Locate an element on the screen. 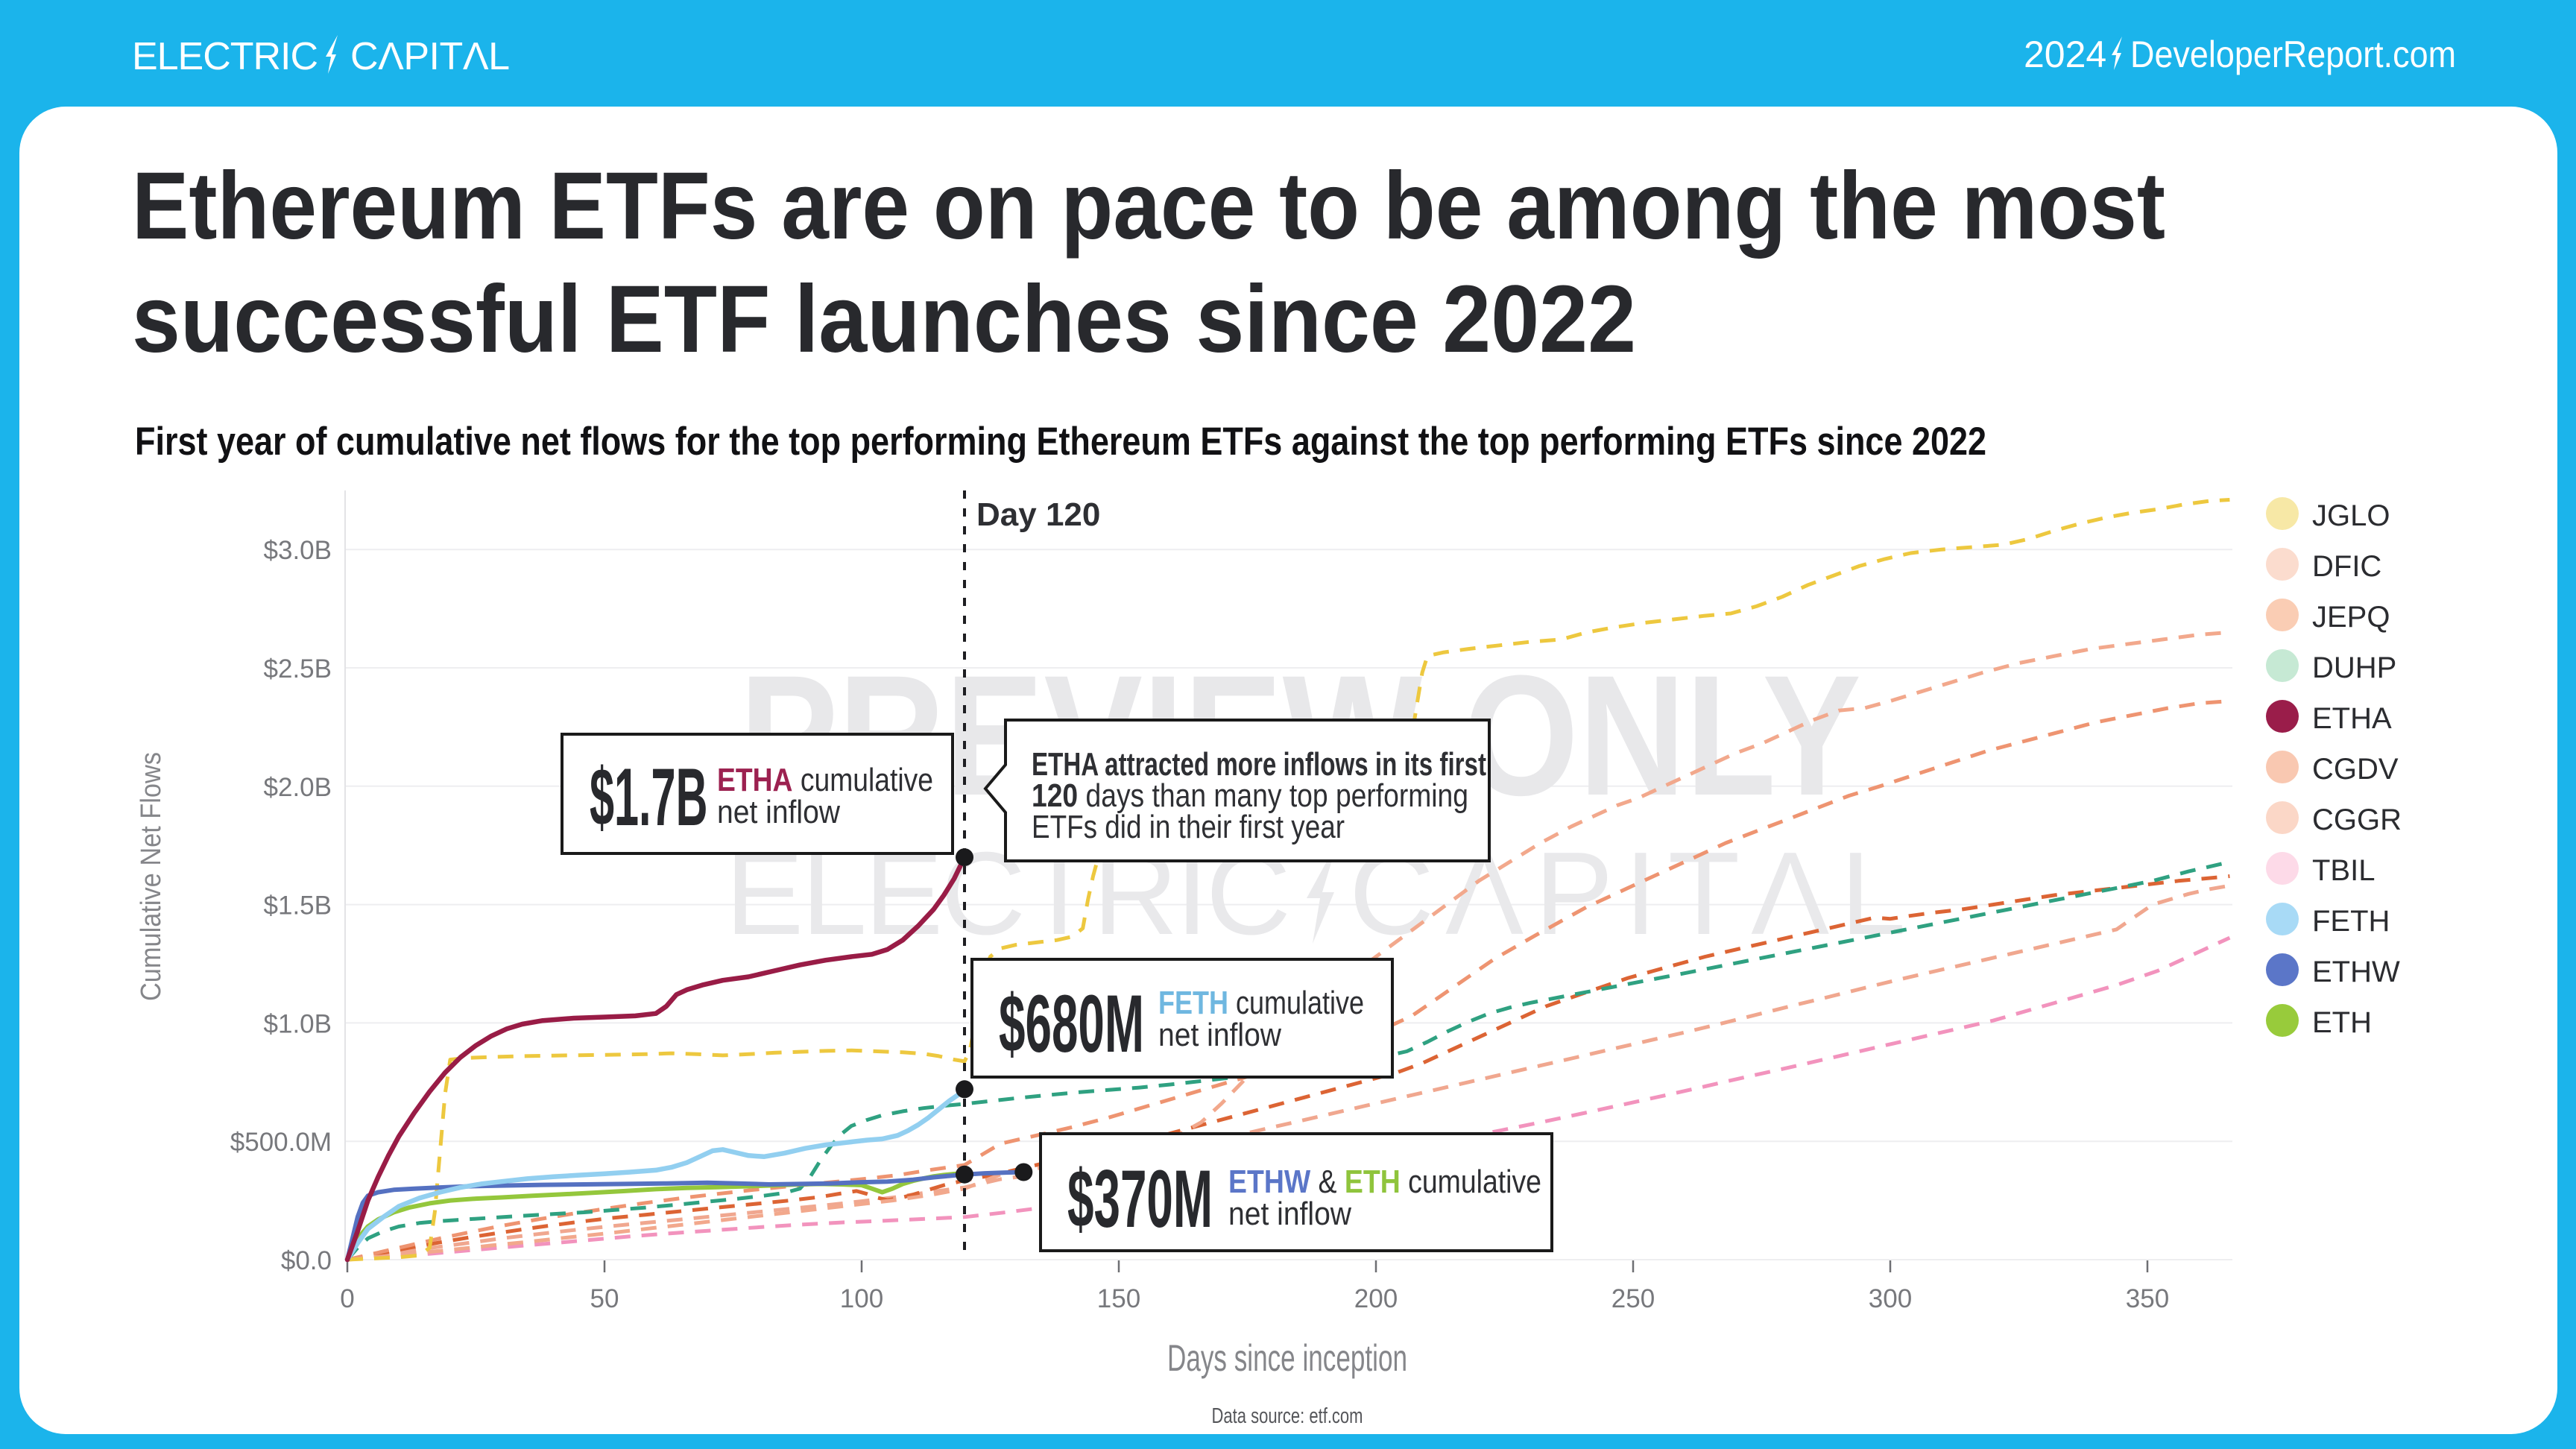  svg-text:ETHA attracted more inflows in: ETHA attracted more inflows in its first is located at coordinates (1259, 765).